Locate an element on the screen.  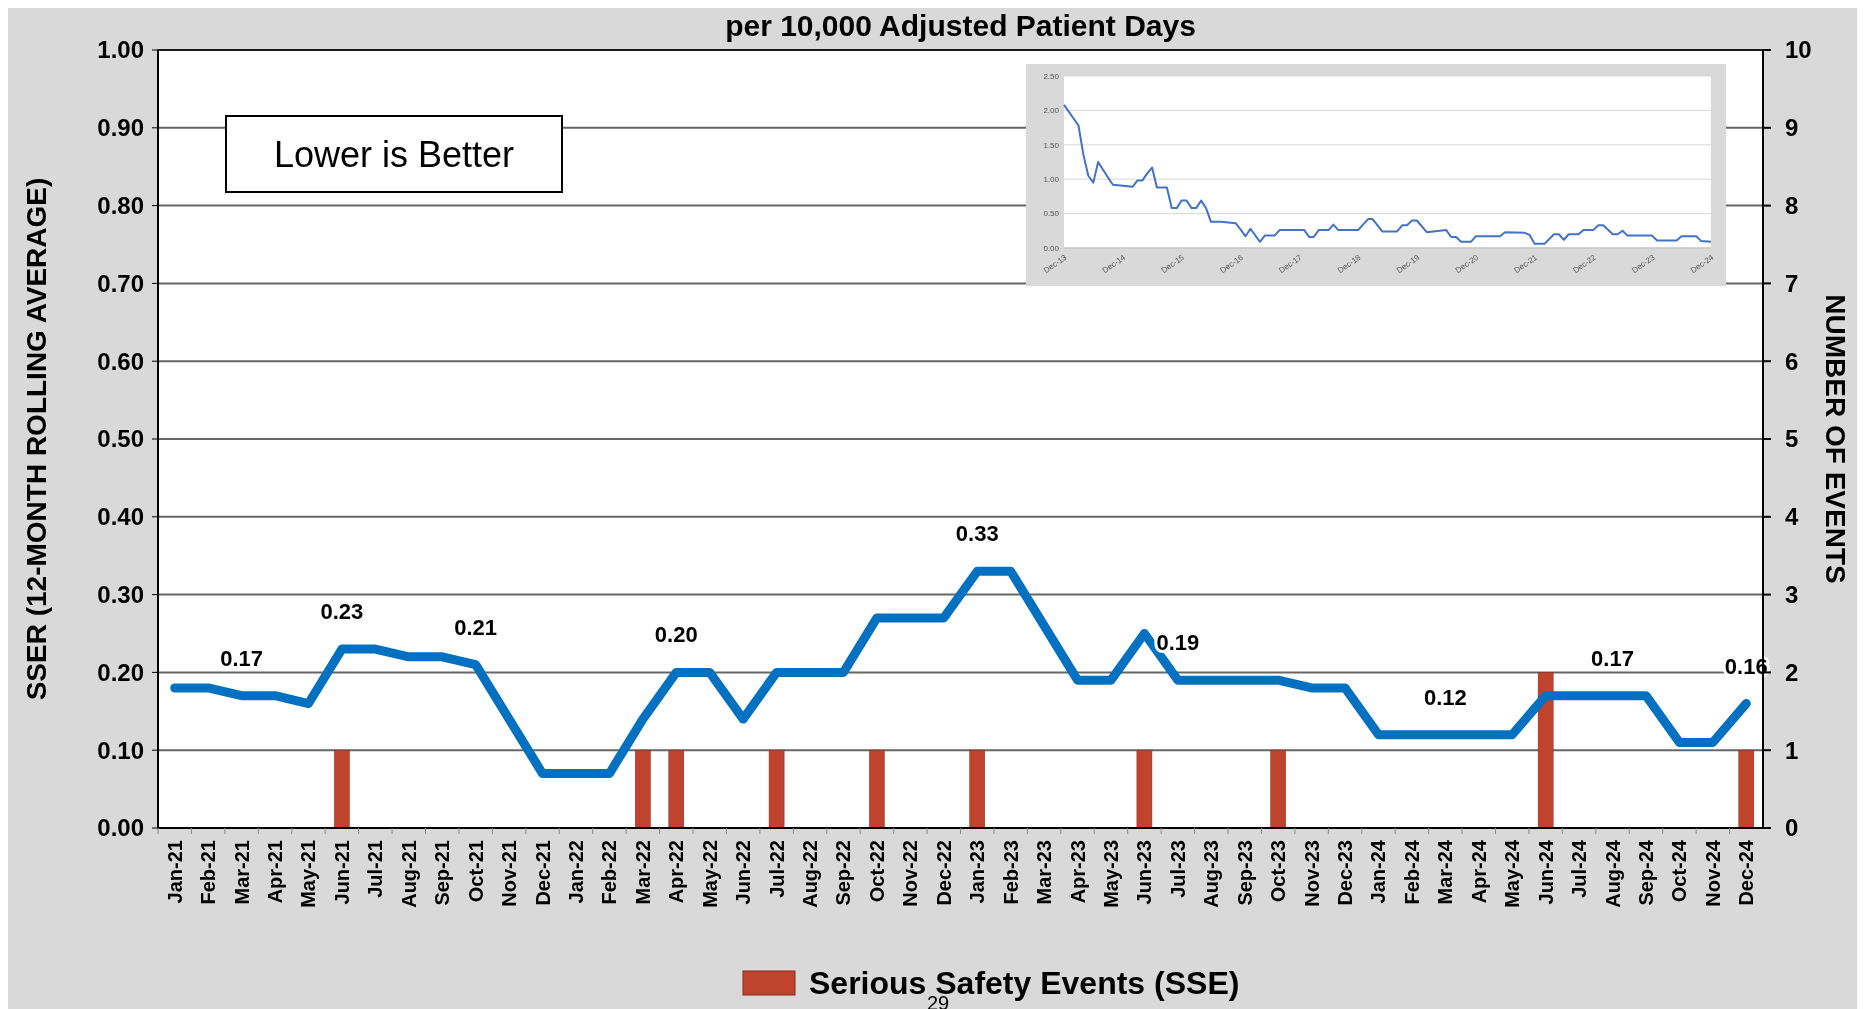
x-tick-label: Mar-22 is located at coordinates (642, 872).